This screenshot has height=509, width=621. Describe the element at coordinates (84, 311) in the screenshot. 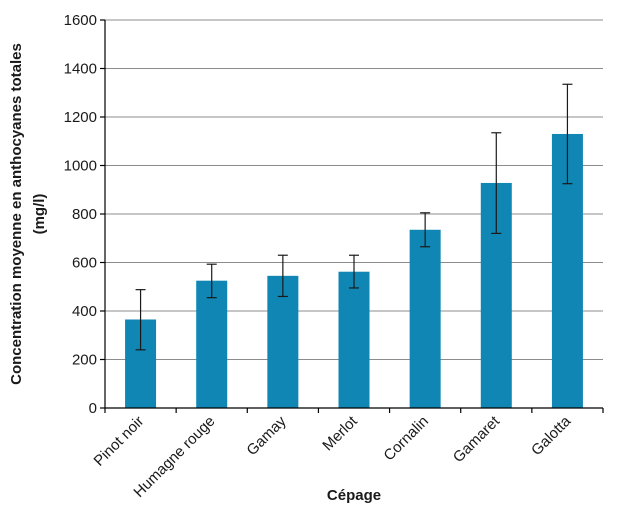

I see `y-tick-label: 400` at that location.